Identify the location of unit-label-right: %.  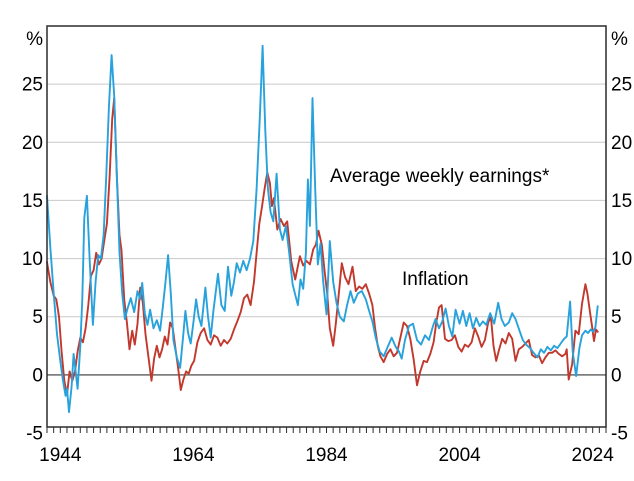
(619, 39).